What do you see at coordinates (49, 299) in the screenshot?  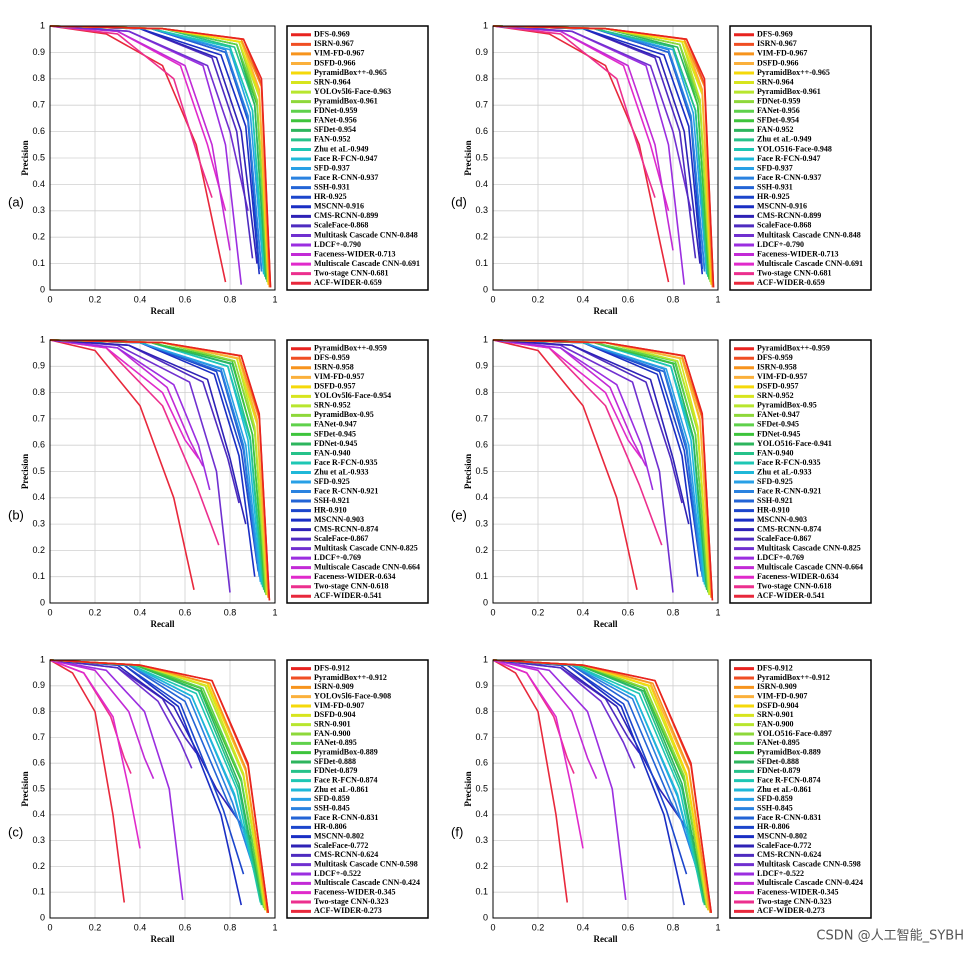 I see `x-tick-label: 0` at bounding box center [49, 299].